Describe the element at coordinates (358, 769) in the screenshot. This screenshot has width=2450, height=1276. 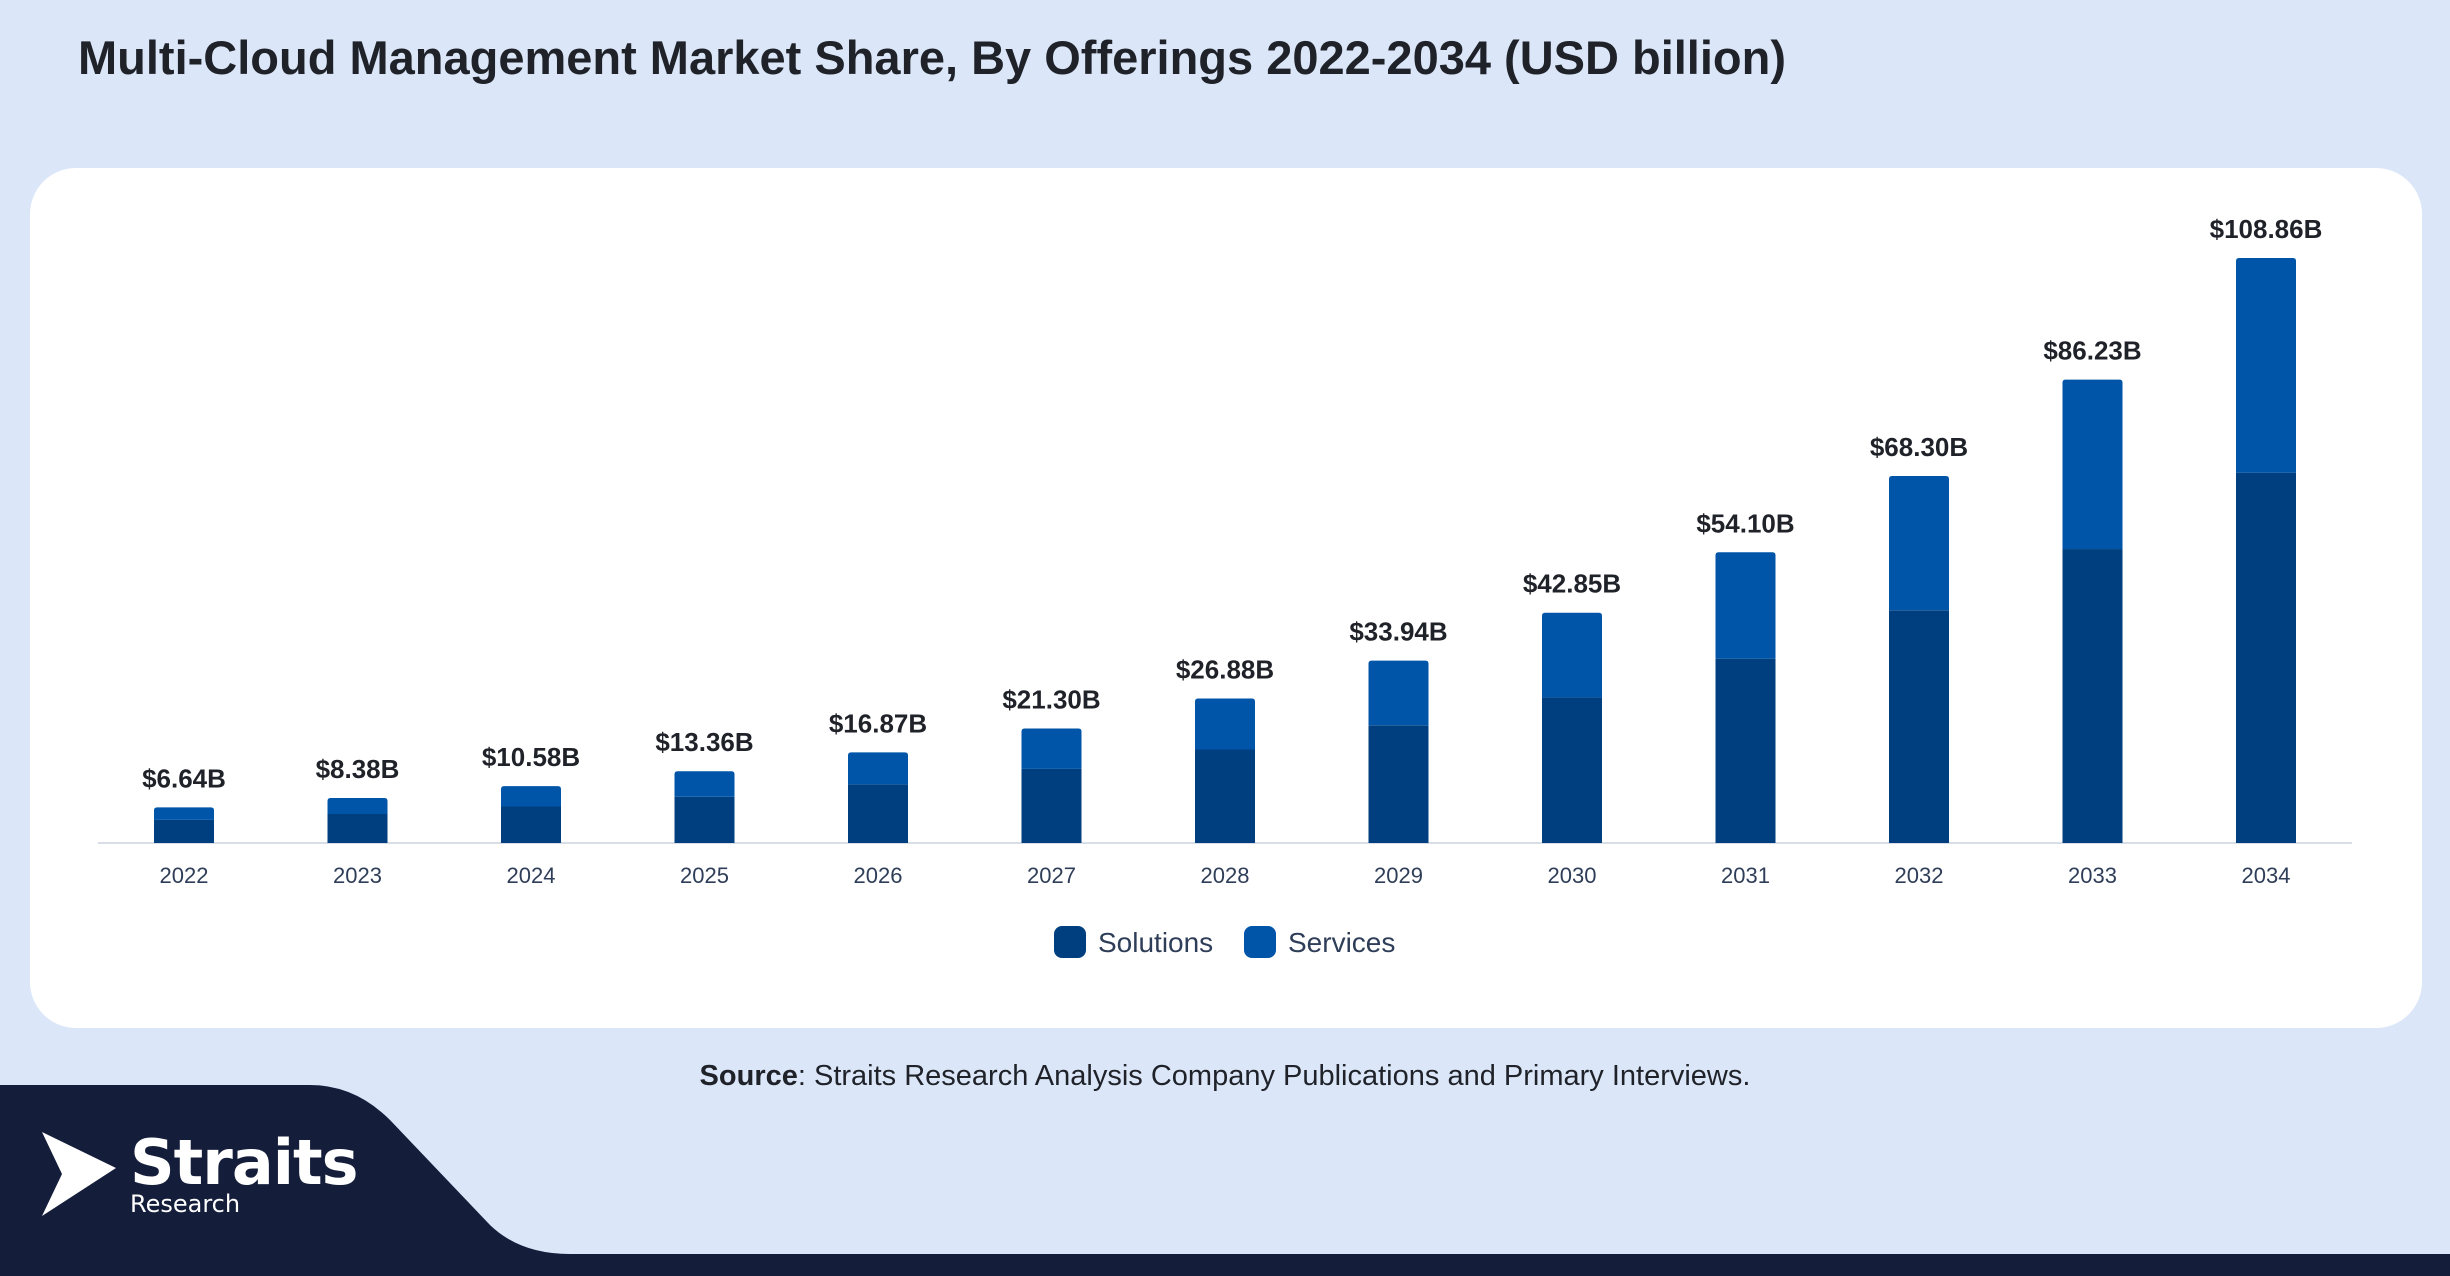
I see `bar-total-label: $8.38B` at that location.